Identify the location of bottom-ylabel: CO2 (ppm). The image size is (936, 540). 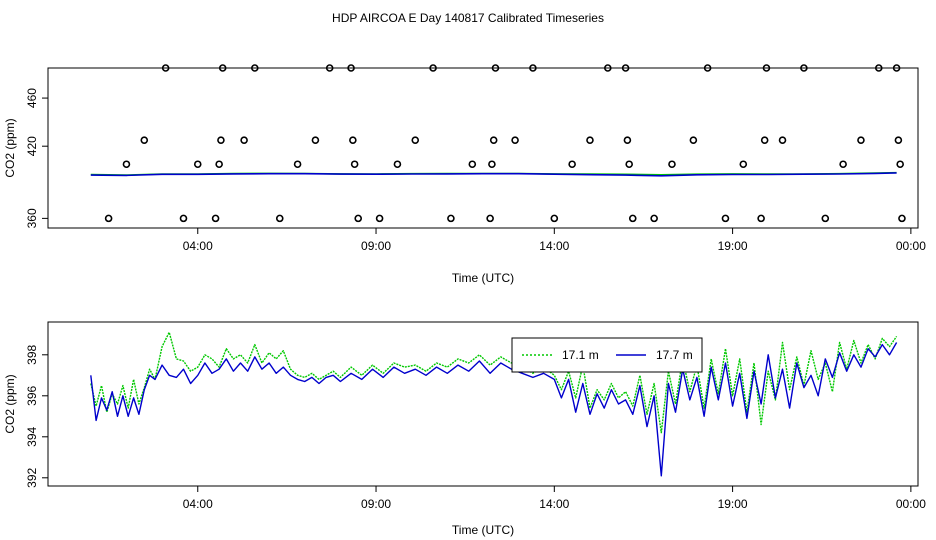
(10, 403).